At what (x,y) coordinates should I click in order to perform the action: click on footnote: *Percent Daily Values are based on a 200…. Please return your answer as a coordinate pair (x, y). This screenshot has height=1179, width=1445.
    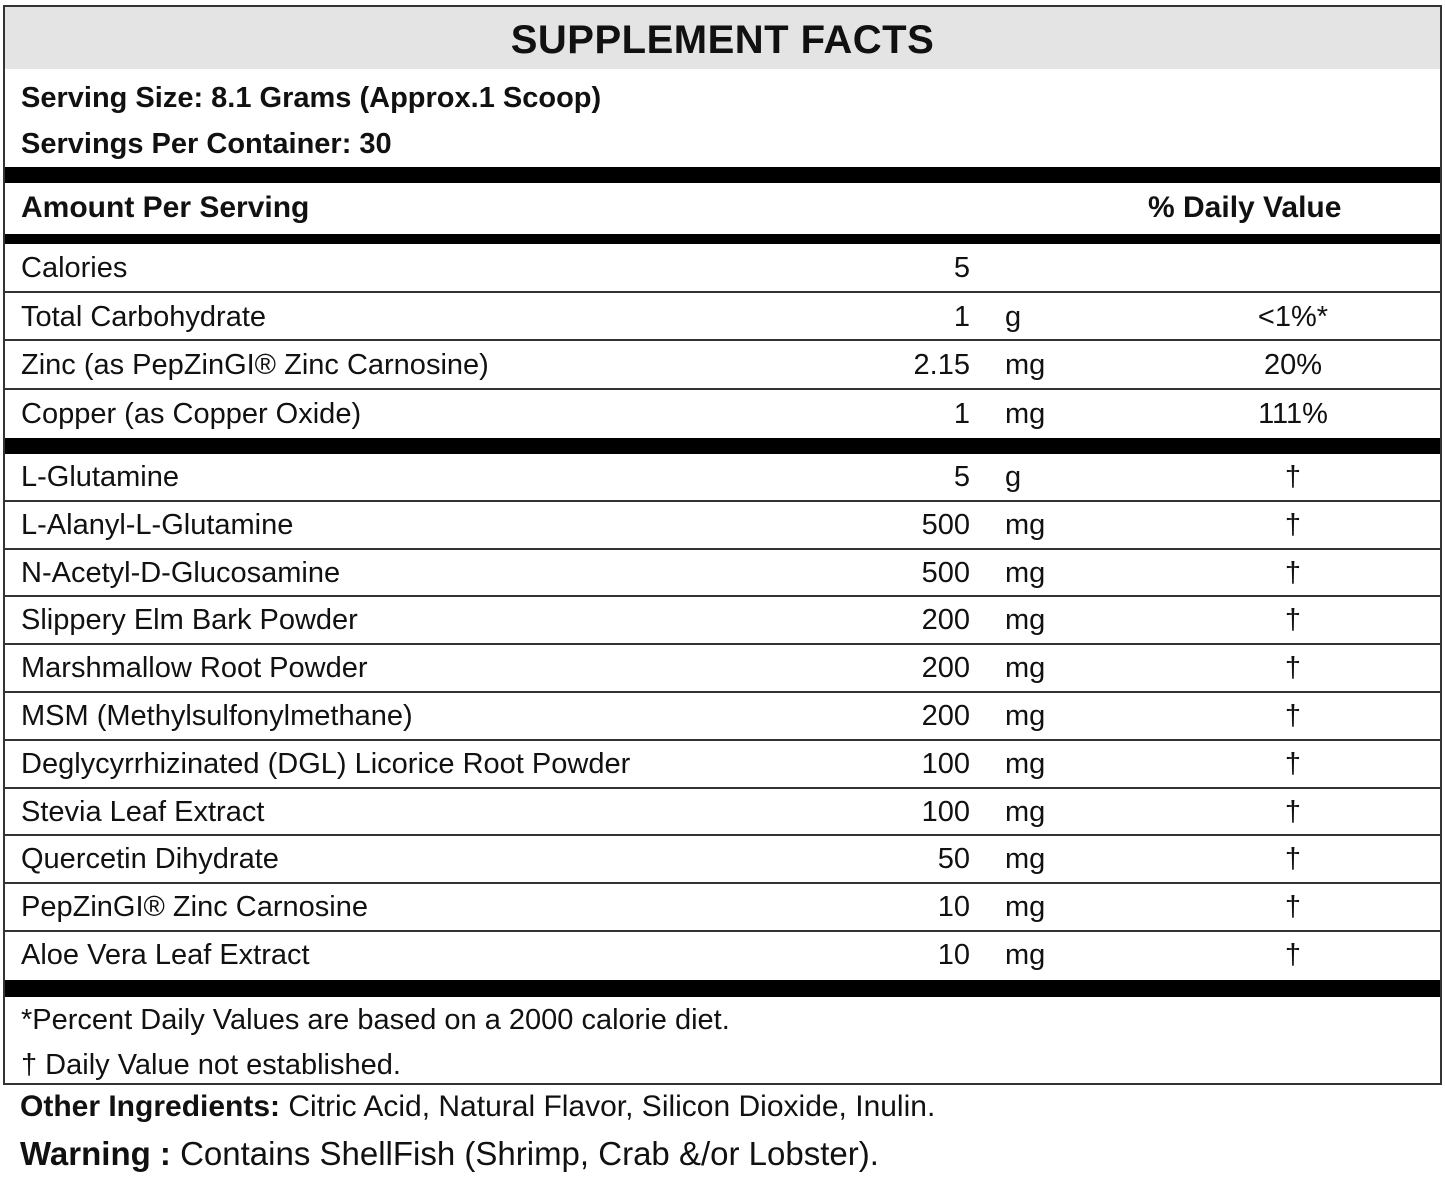
    Looking at the image, I should click on (375, 1019).